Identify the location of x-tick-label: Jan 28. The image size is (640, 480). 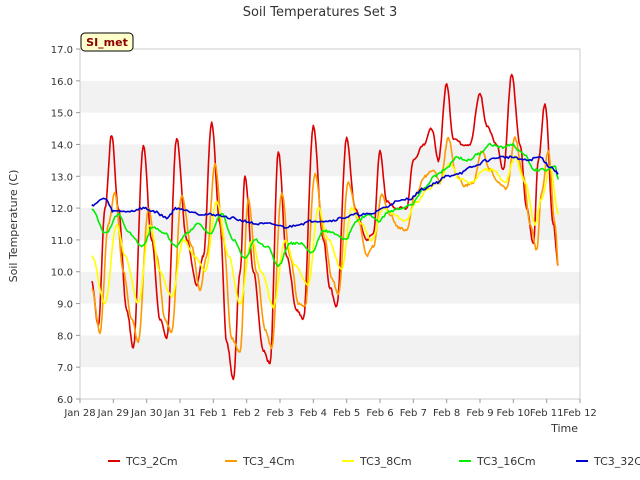
(79, 413).